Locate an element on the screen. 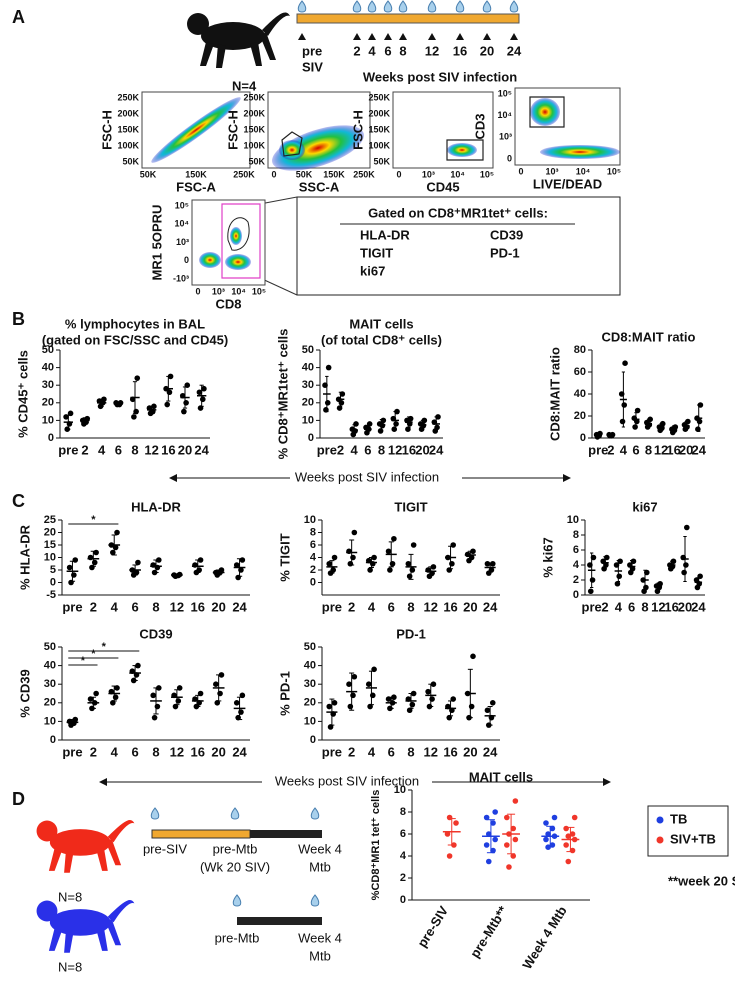 The image size is (735, 981). x-tick-label: pre-SIV is located at coordinates (432, 926).